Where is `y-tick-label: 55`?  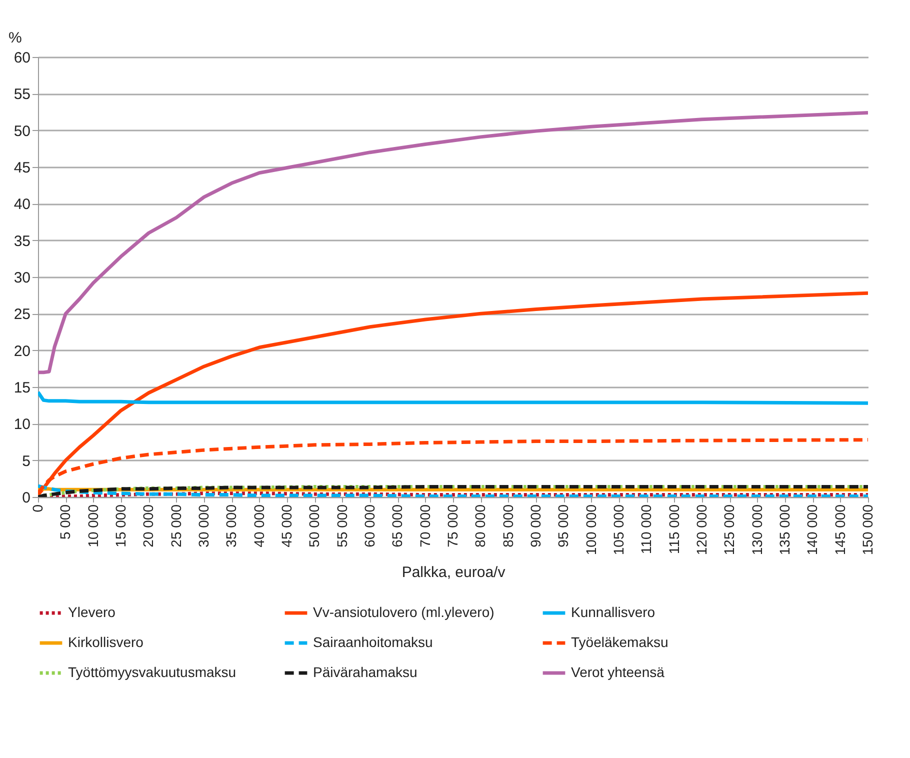
y-tick-label: 55 is located at coordinates (22, 95).